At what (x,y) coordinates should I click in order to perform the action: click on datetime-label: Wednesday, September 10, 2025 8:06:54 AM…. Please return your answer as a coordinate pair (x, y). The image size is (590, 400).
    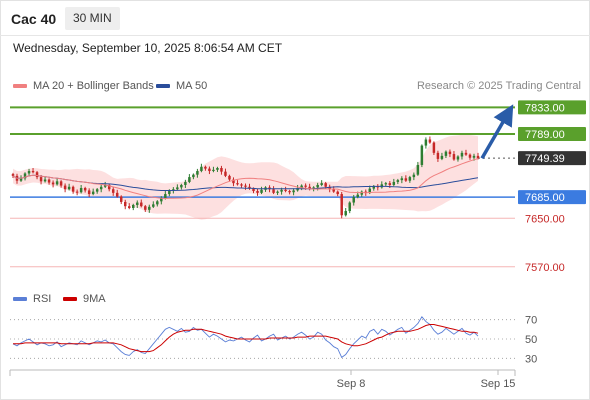
    Looking at the image, I should click on (148, 48).